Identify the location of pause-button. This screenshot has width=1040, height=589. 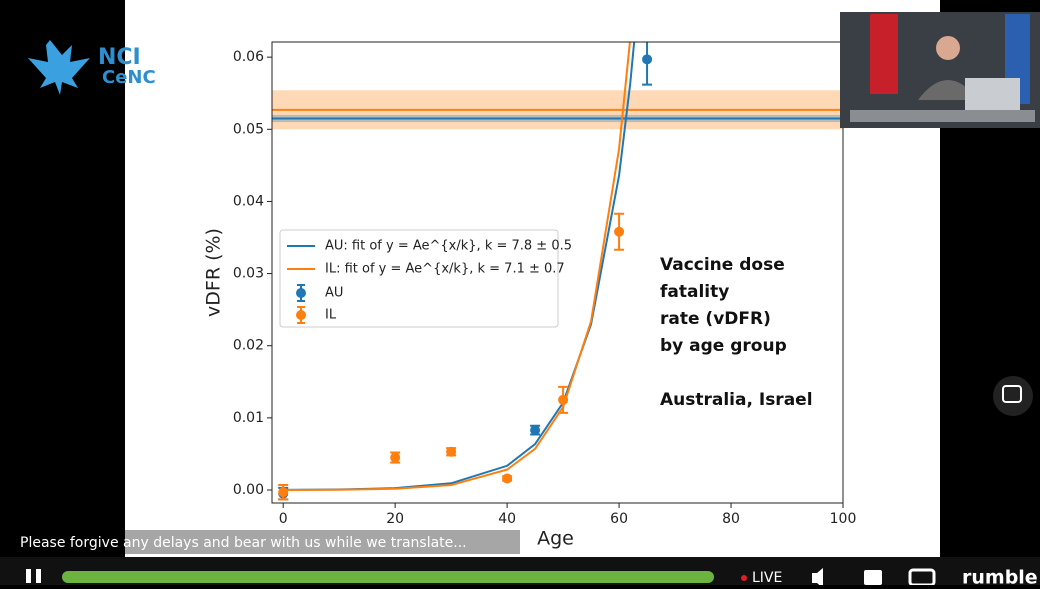
(33, 576).